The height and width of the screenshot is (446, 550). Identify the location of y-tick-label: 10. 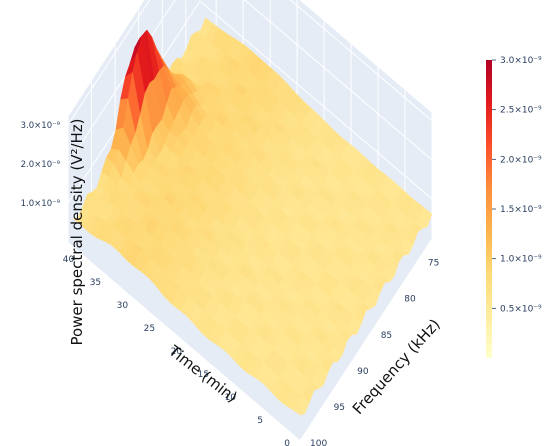
(231, 398).